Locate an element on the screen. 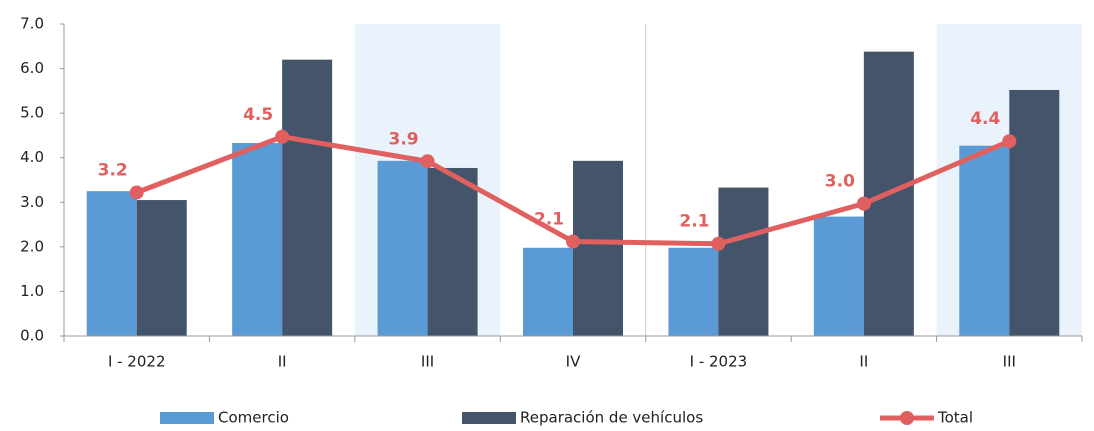  y-tick-label: 1.0 is located at coordinates (32, 291).